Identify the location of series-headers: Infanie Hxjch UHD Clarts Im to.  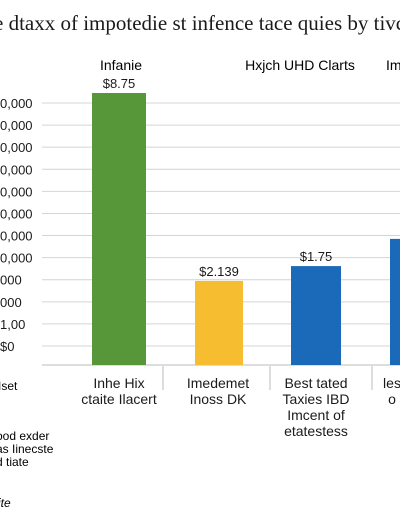
(250, 65).